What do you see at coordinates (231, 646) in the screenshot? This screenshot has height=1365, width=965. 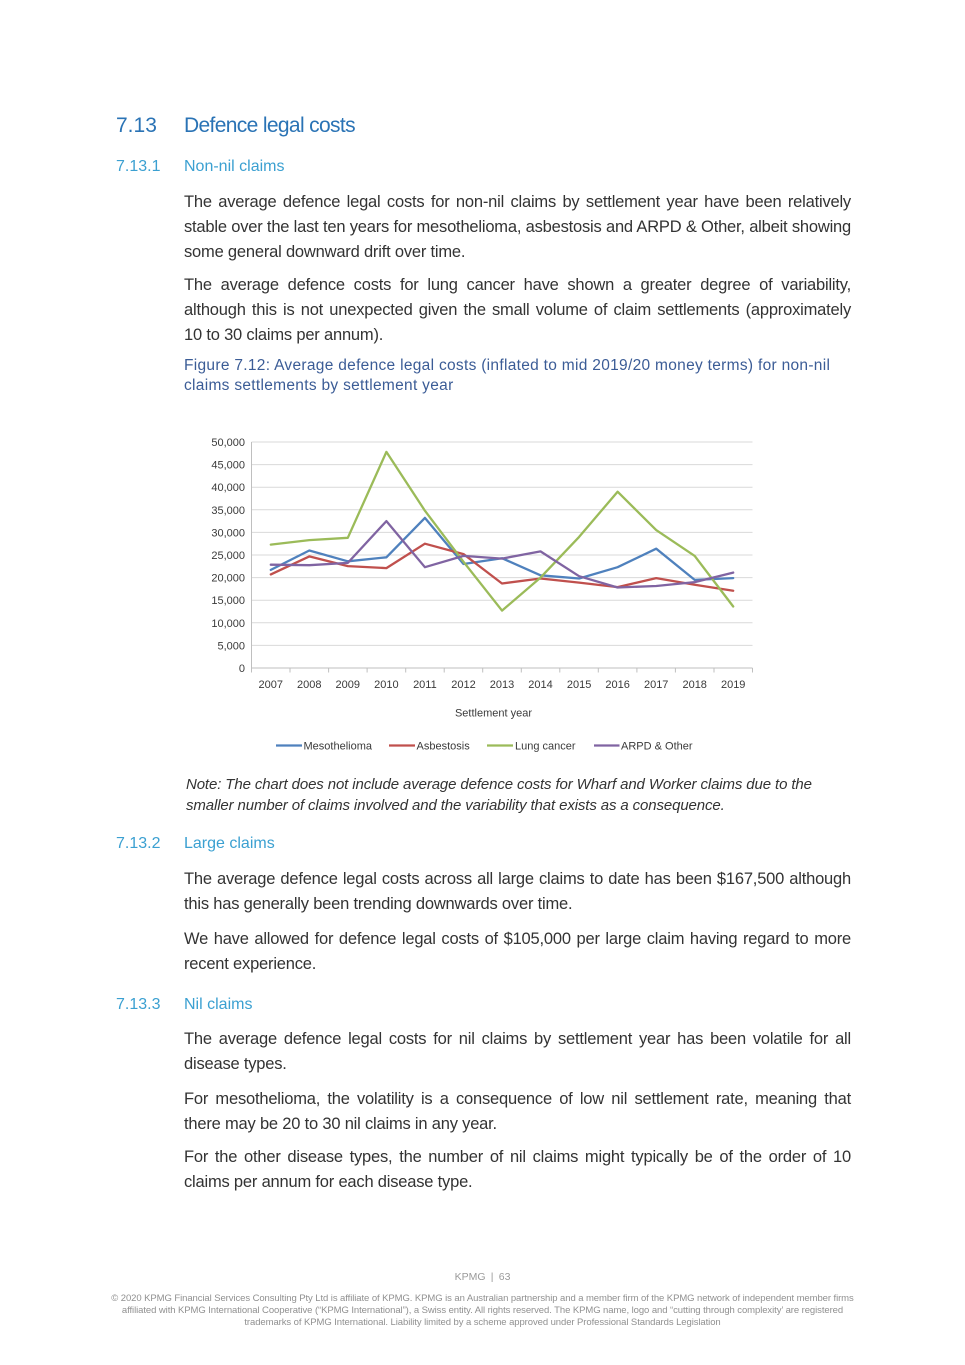 I see `svg-text: 5,000` at bounding box center [231, 646].